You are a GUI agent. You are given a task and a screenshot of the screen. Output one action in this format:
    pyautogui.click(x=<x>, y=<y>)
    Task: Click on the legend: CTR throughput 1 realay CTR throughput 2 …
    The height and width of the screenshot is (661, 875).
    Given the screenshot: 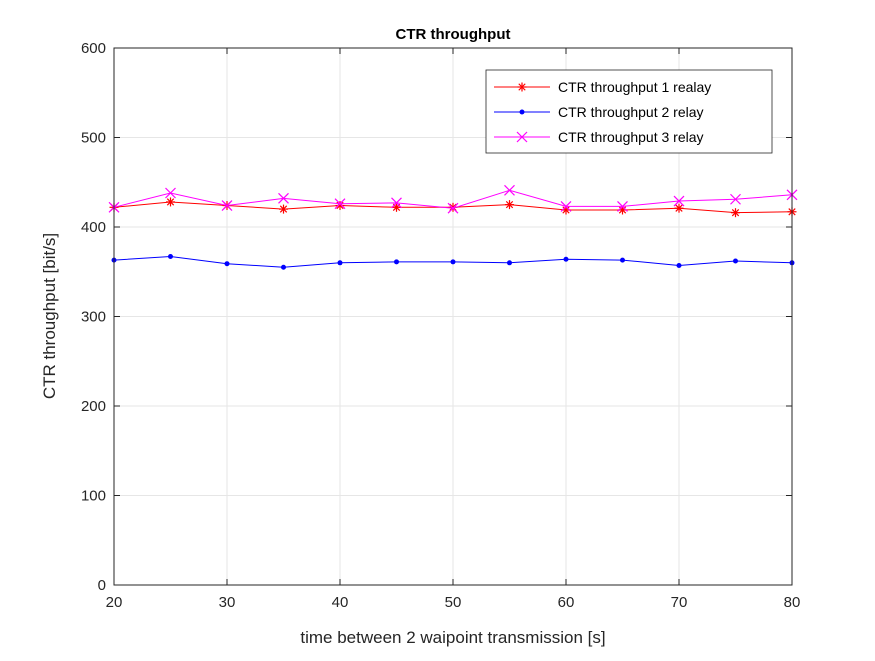 What is the action you would take?
    pyautogui.click(x=629, y=111)
    